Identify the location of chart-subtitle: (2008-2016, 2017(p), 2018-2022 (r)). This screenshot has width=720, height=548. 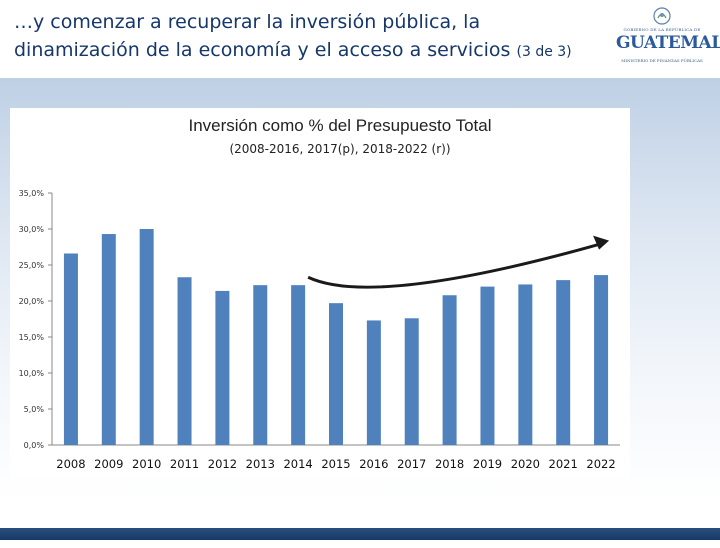
(340, 149).